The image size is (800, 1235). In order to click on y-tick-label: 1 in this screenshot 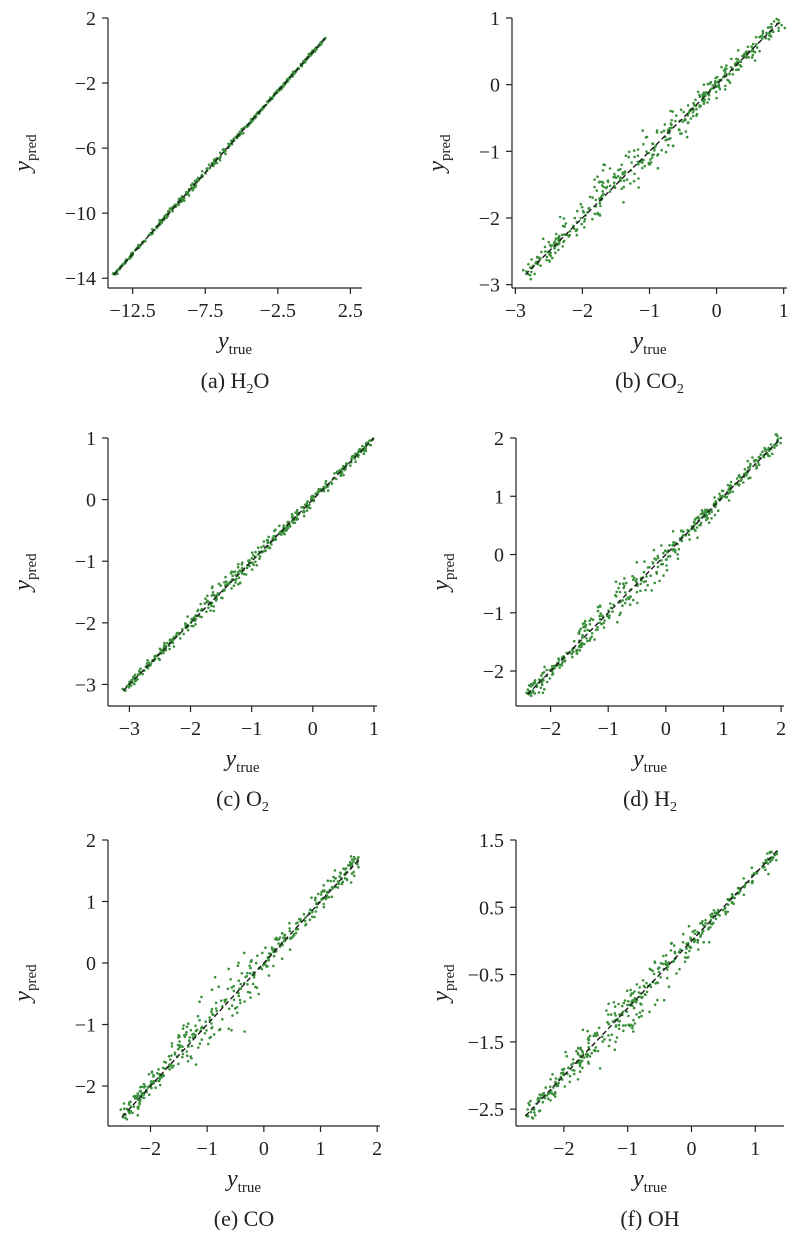, I will do `click(91, 439)`.